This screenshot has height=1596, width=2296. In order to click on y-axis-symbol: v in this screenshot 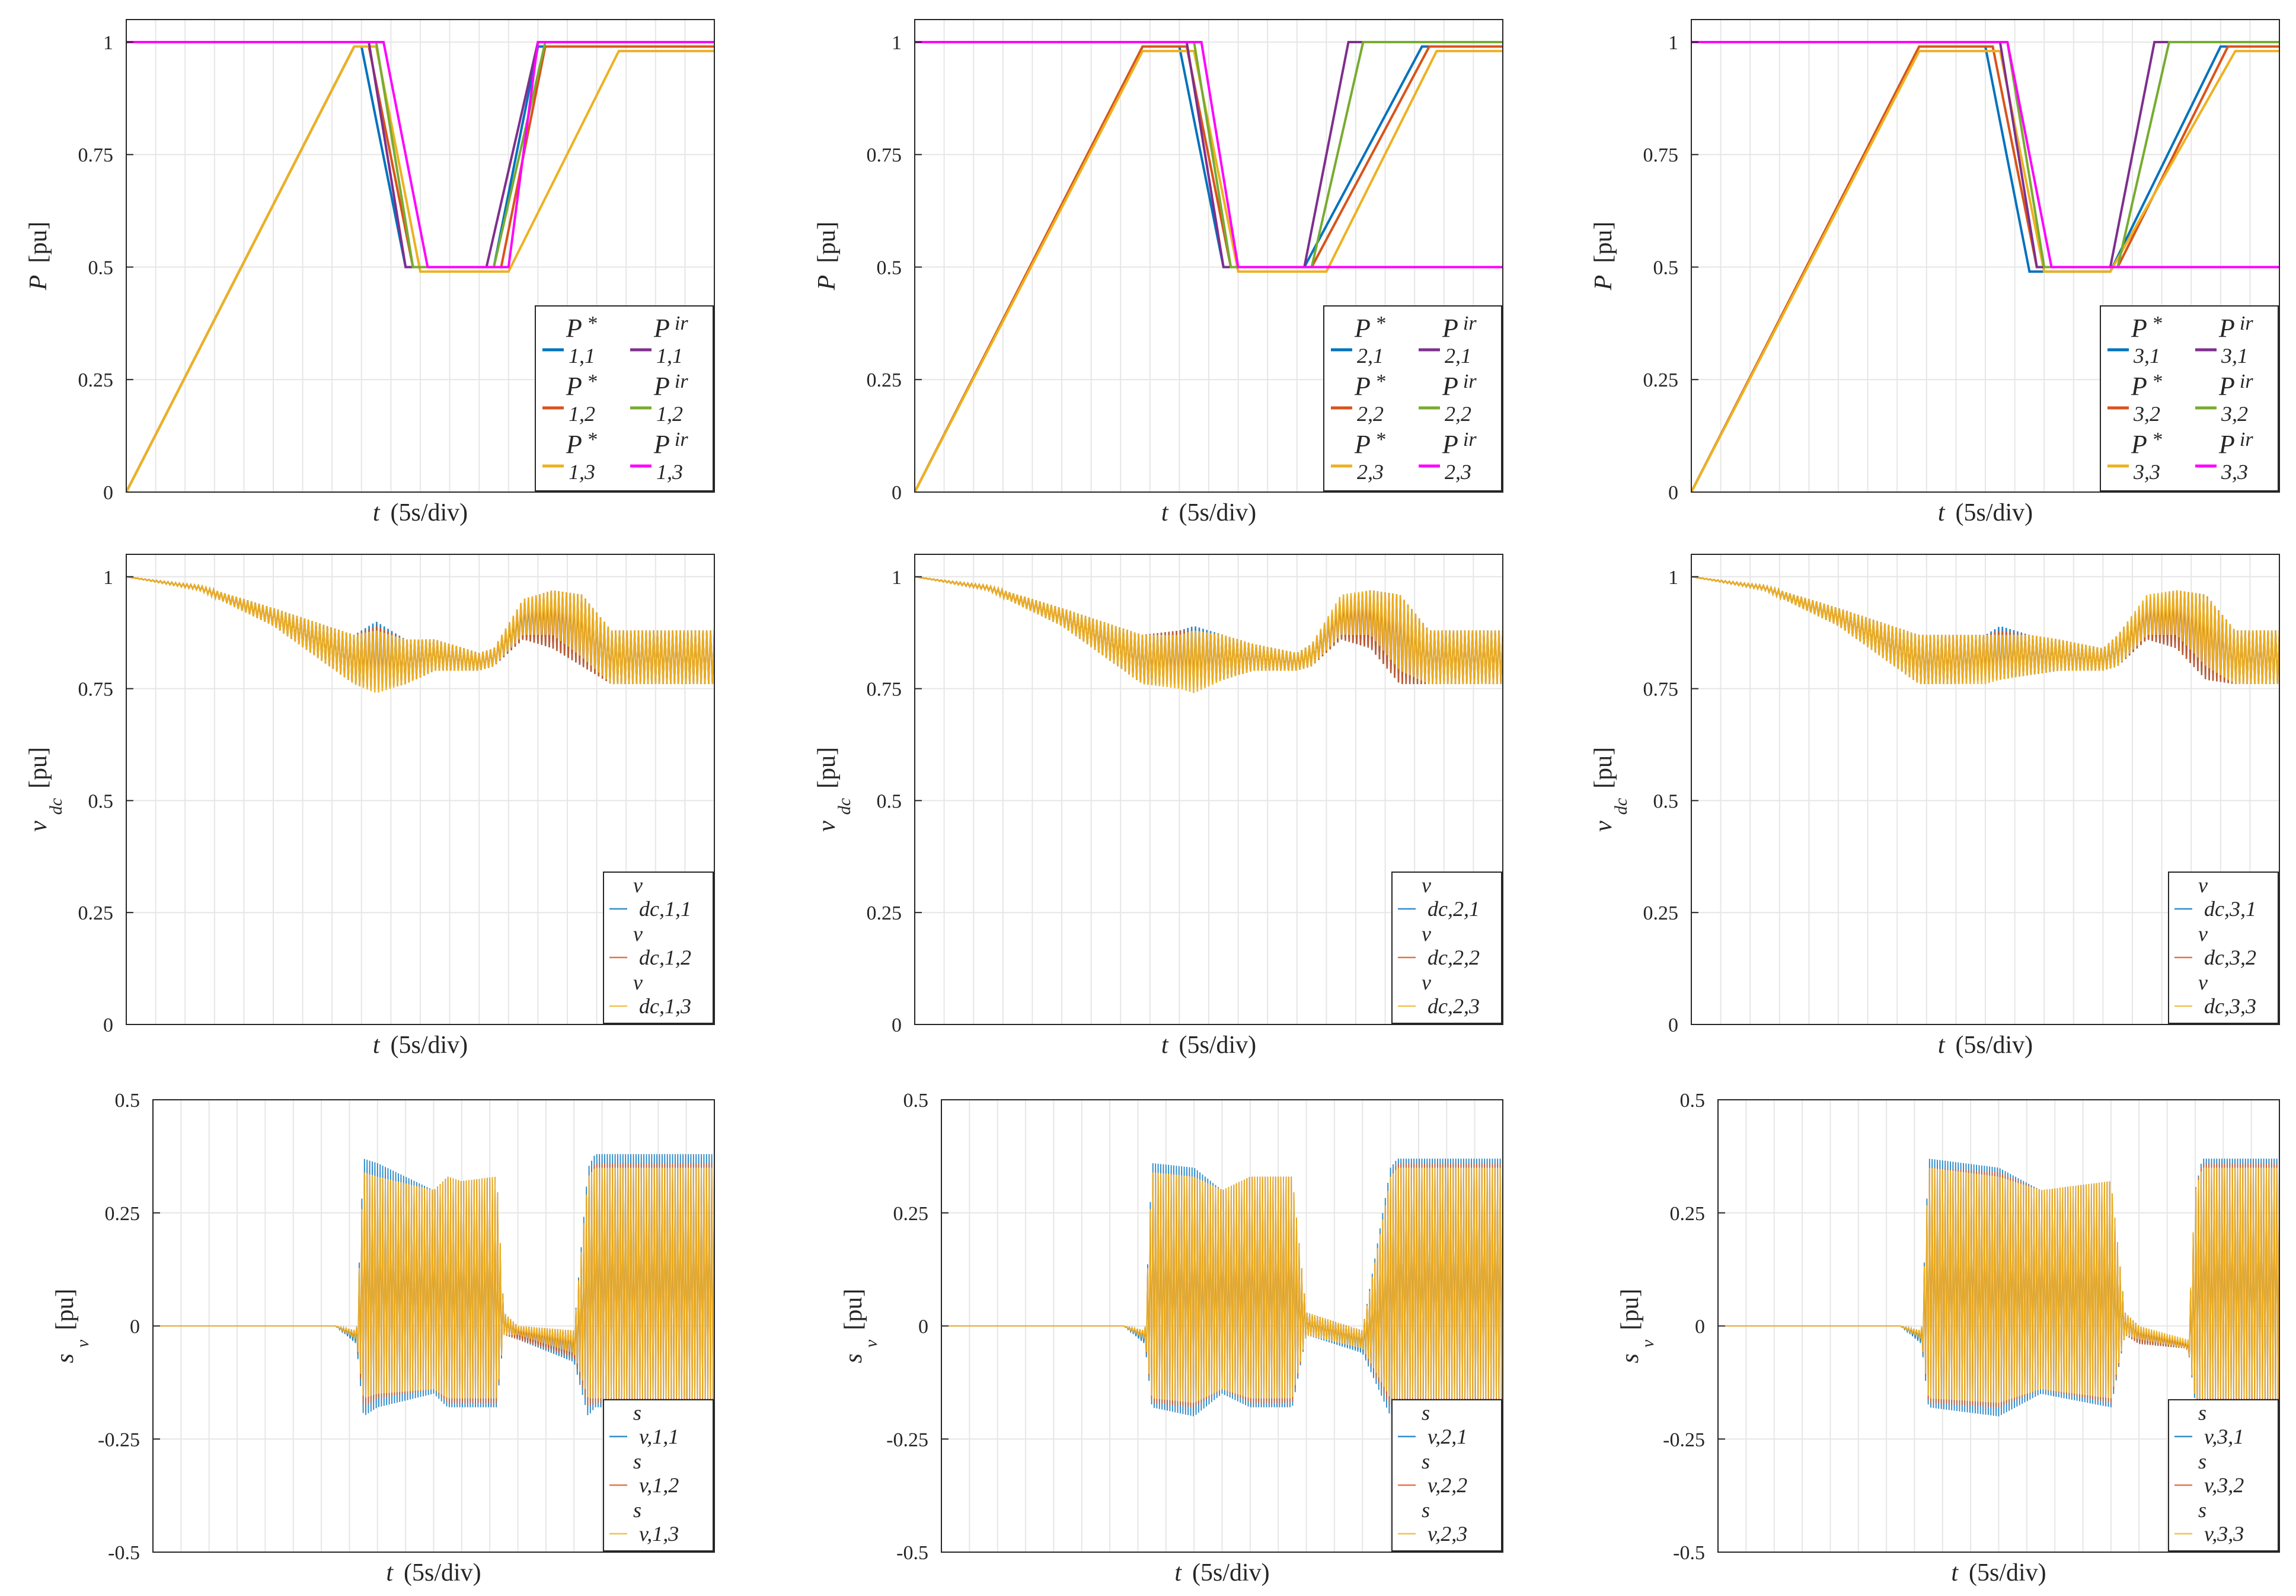, I will do `click(38, 827)`.